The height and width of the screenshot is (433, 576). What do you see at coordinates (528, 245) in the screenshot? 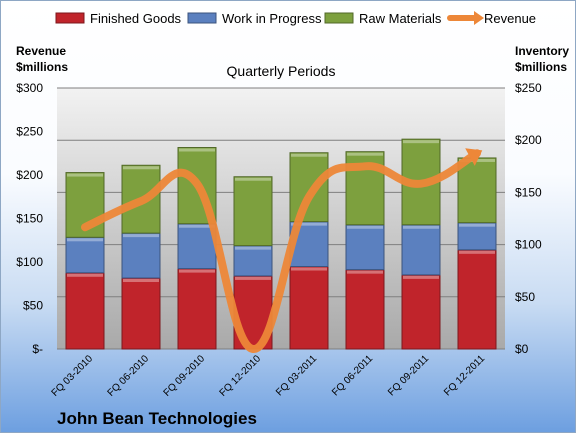
I see `y-right-tick-label: $100` at bounding box center [528, 245].